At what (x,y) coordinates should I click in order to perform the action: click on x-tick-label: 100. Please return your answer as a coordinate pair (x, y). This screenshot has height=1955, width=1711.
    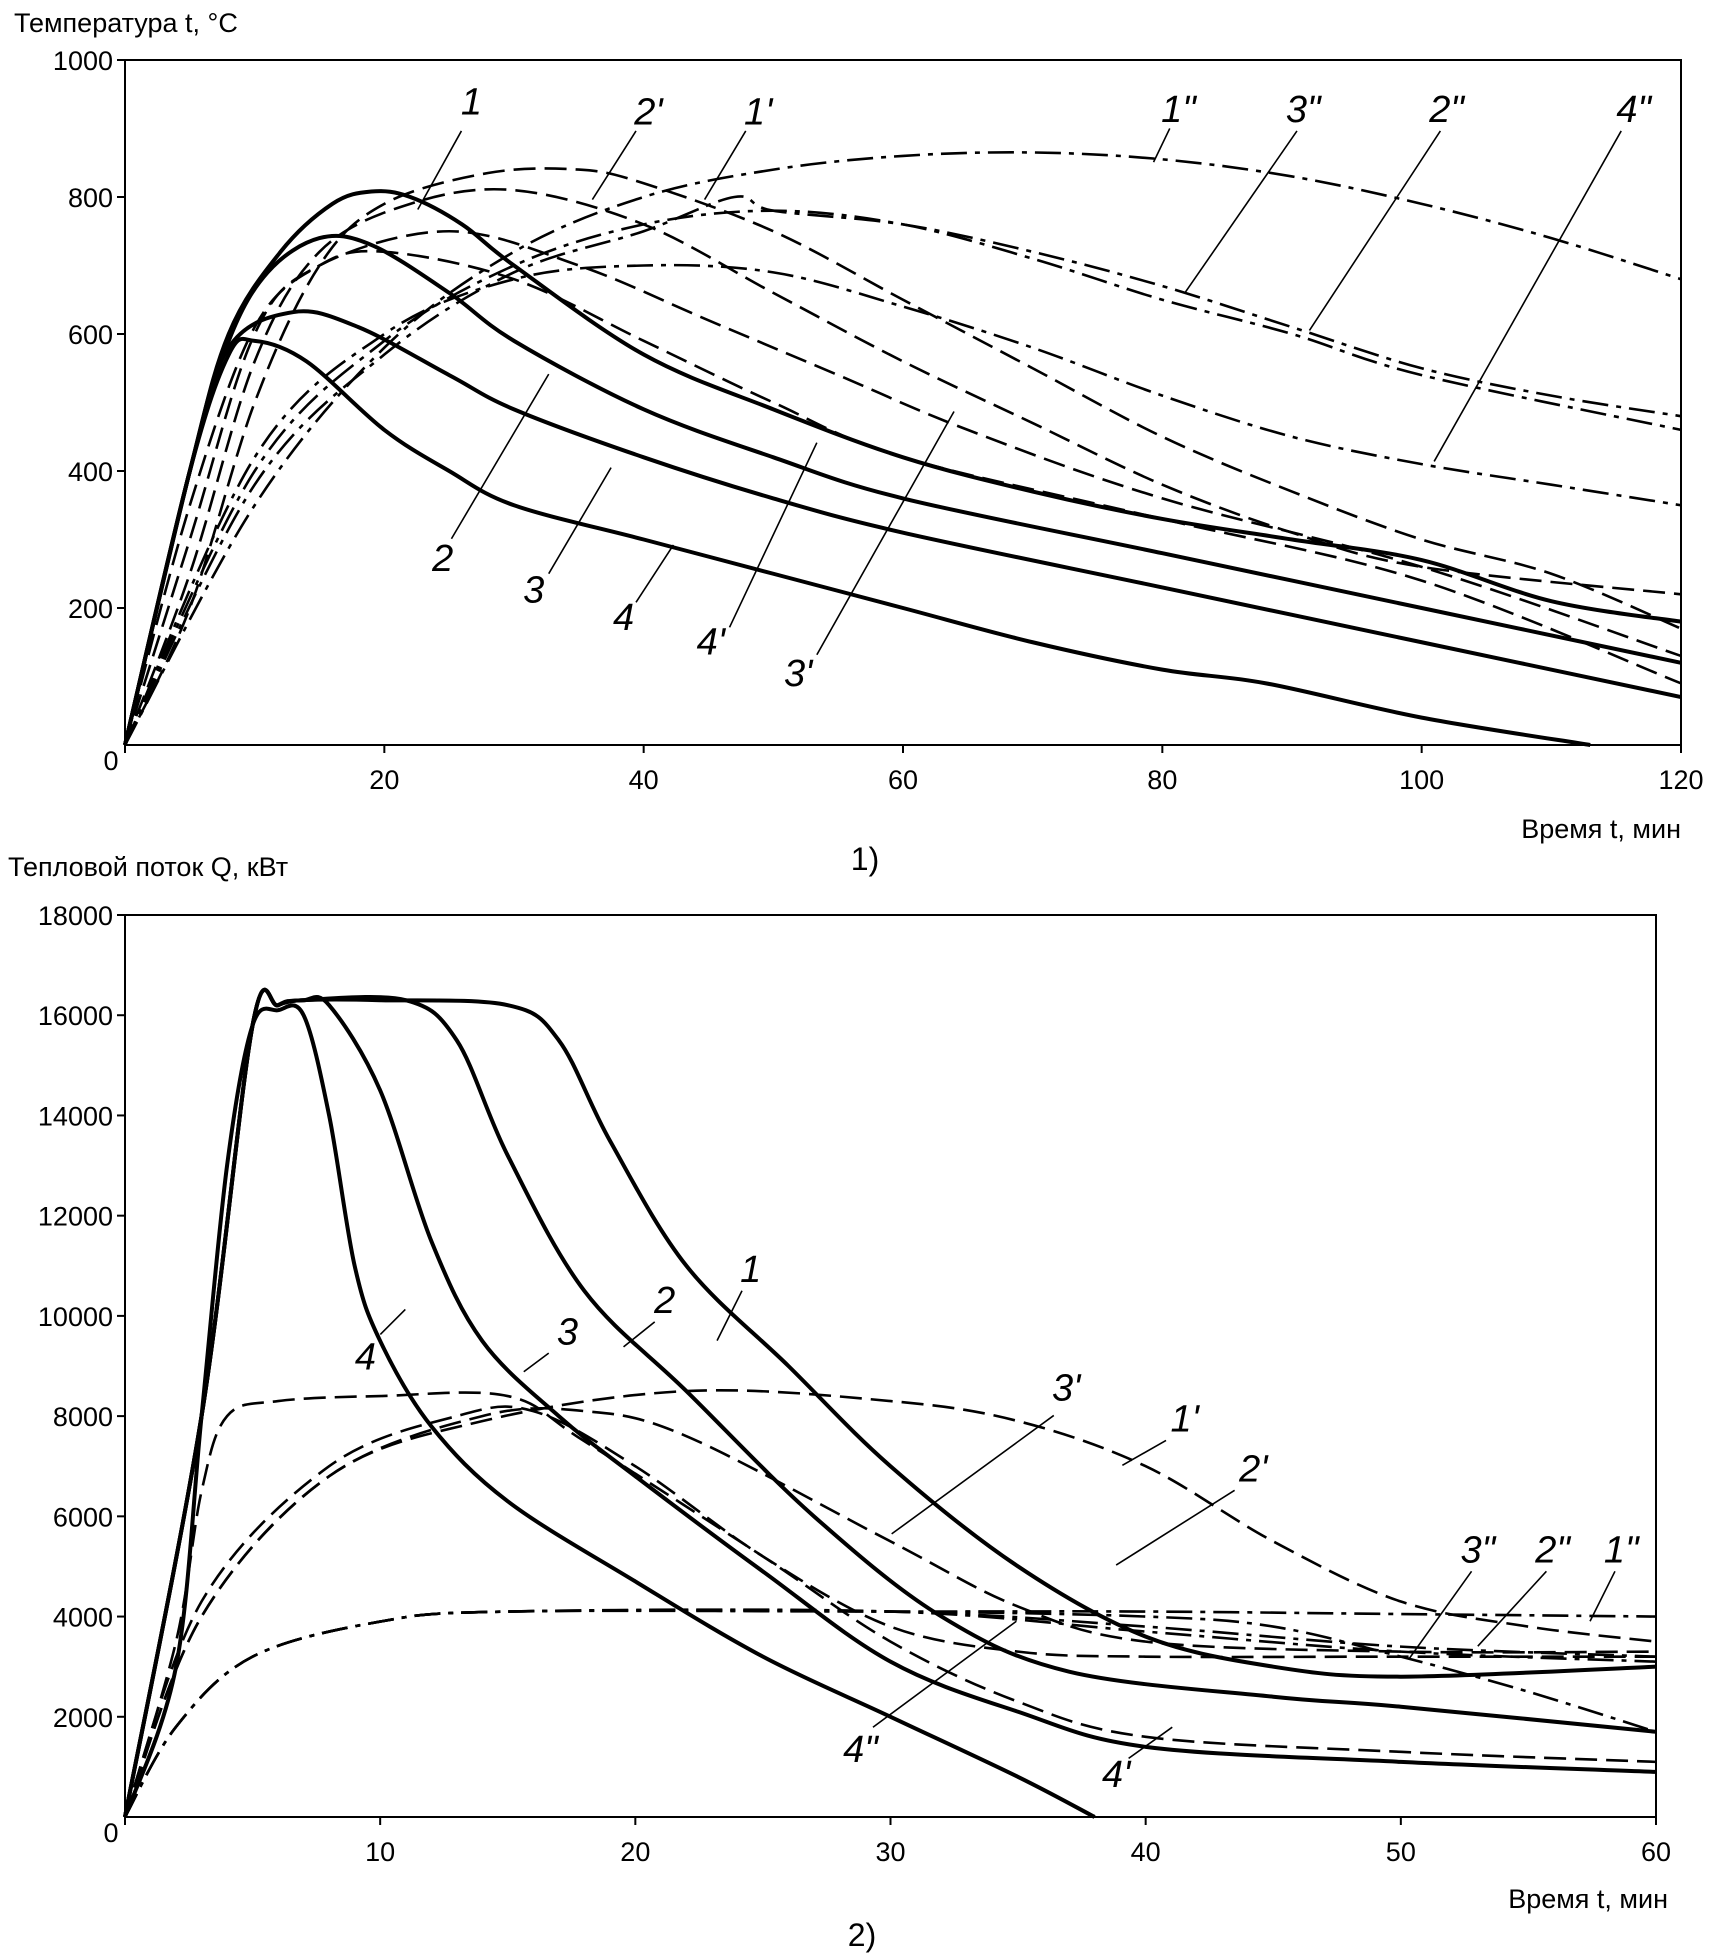
    Looking at the image, I should click on (1421, 780).